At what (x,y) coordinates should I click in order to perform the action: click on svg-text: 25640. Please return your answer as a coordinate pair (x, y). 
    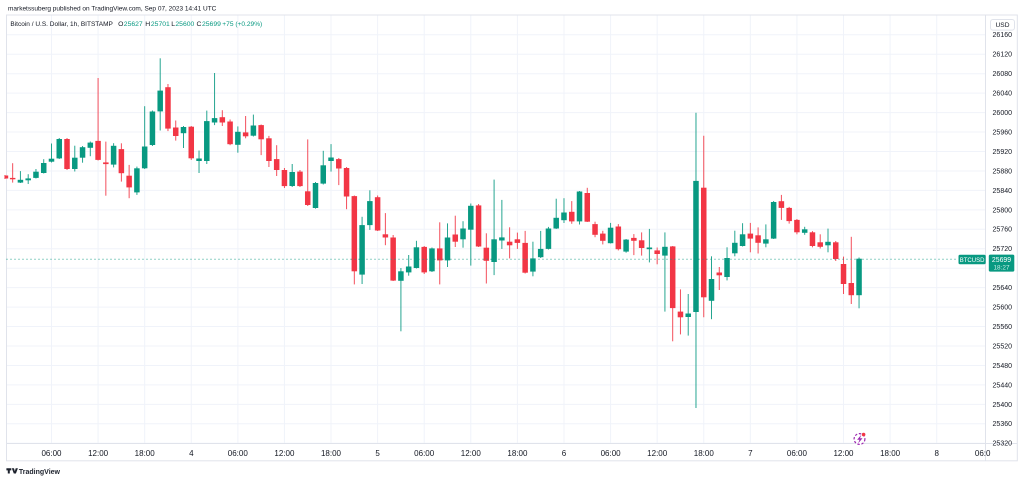
    Looking at the image, I should click on (1003, 288).